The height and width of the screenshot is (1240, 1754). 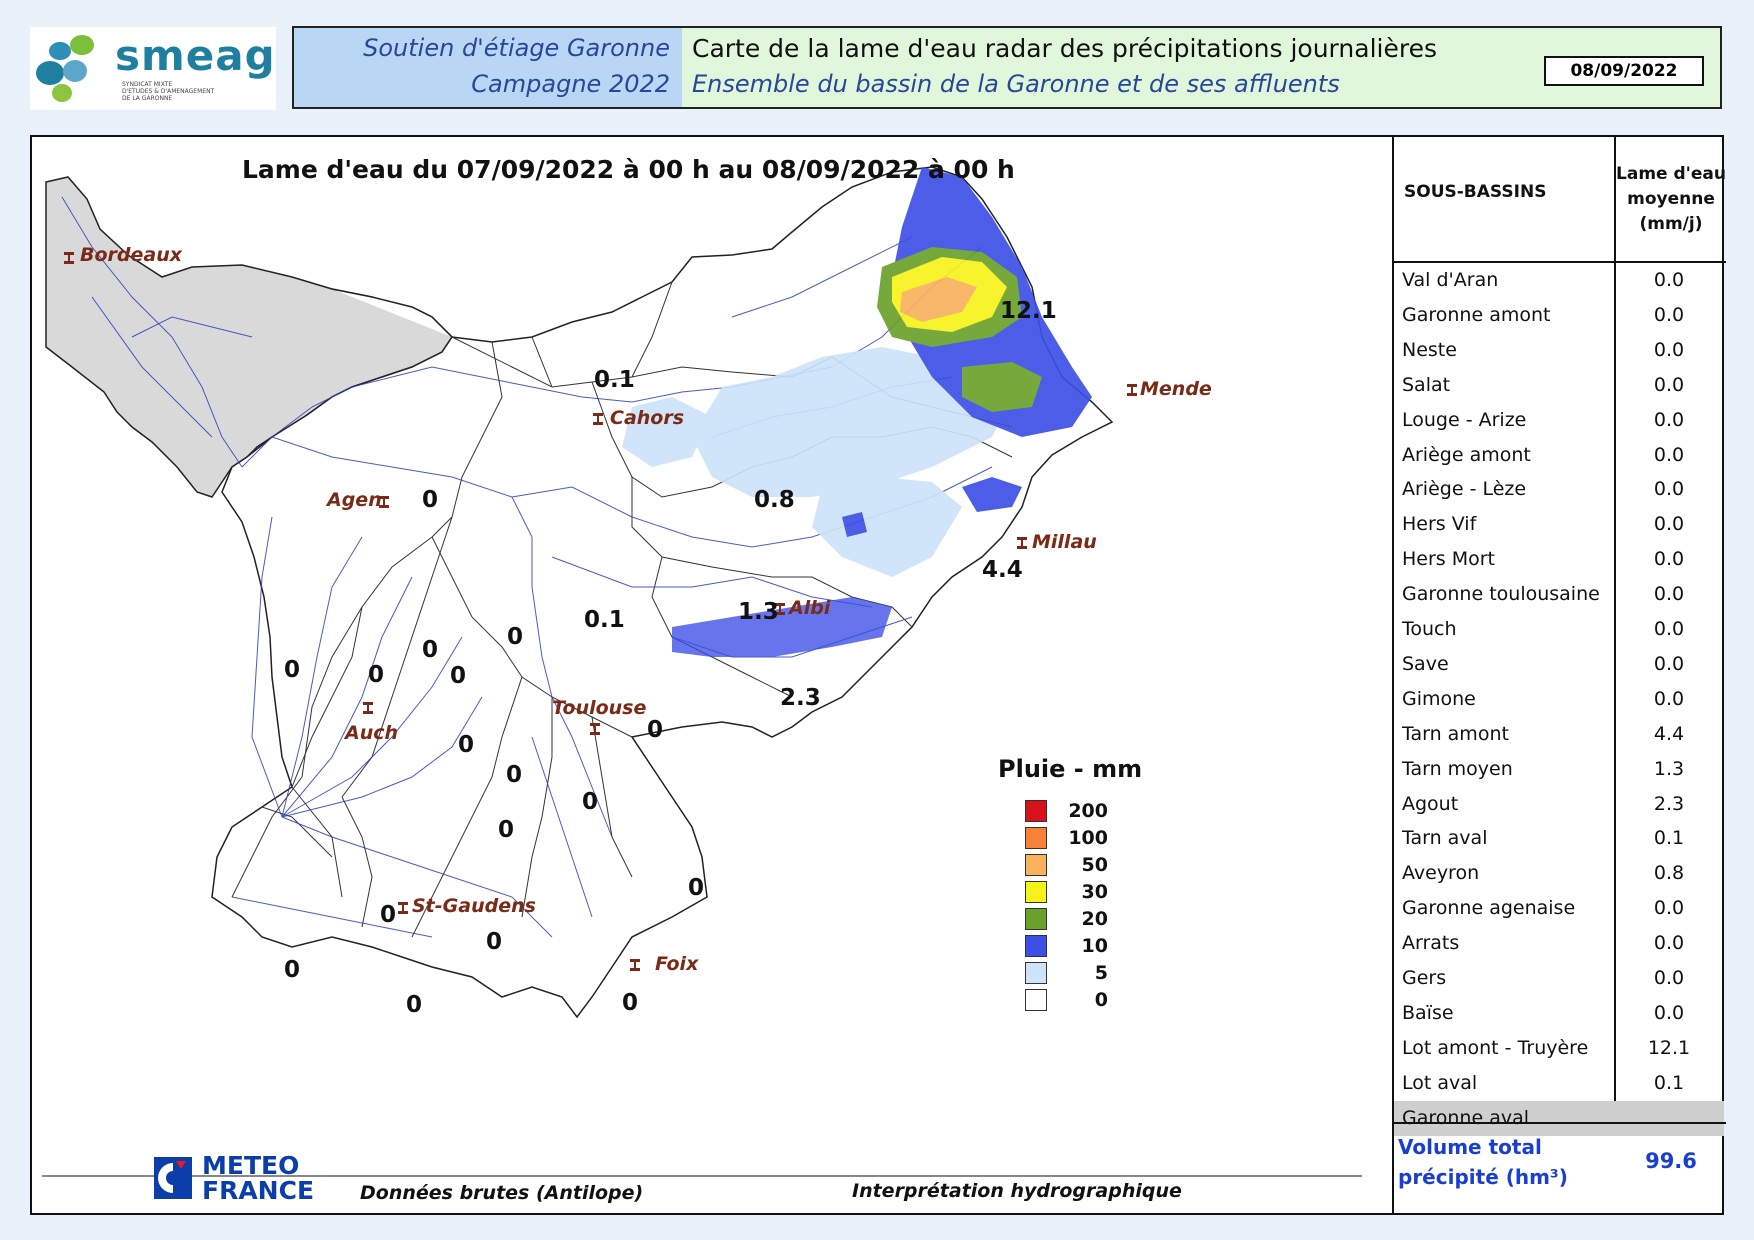 What do you see at coordinates (1464, 419) in the screenshot?
I see `sub-basin-name: Louge - Arize` at bounding box center [1464, 419].